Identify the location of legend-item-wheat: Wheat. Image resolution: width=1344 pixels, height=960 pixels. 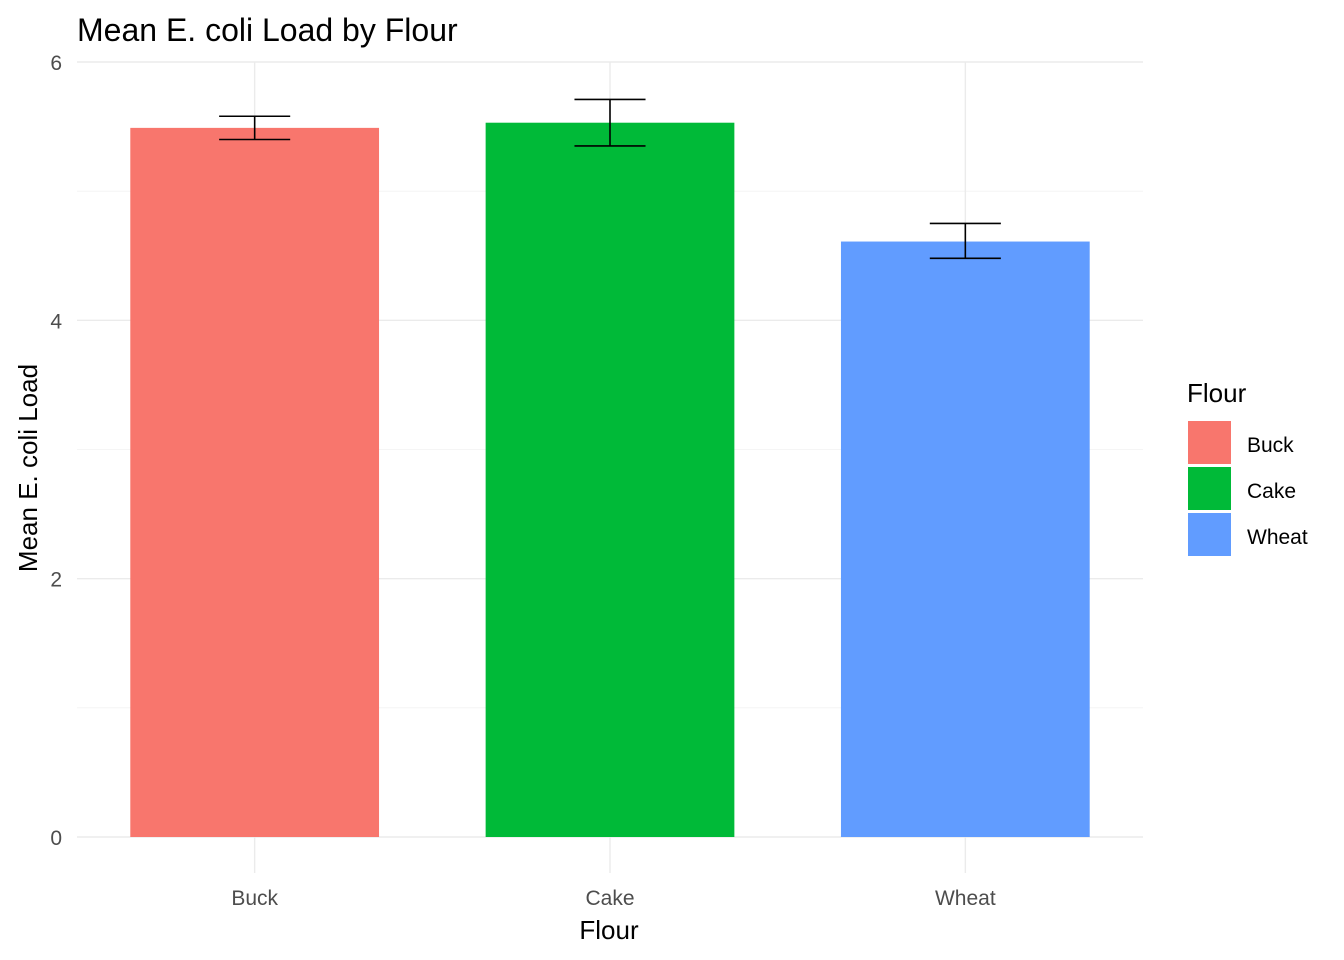
(1248, 534).